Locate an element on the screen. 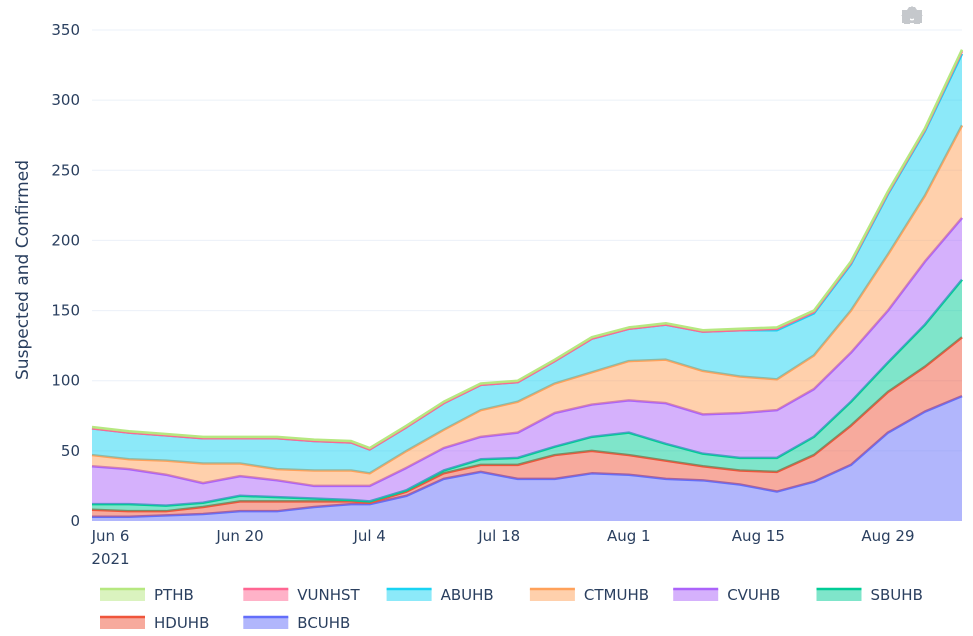 The height and width of the screenshot is (636, 973). legend-label: PTHB is located at coordinates (174, 595).